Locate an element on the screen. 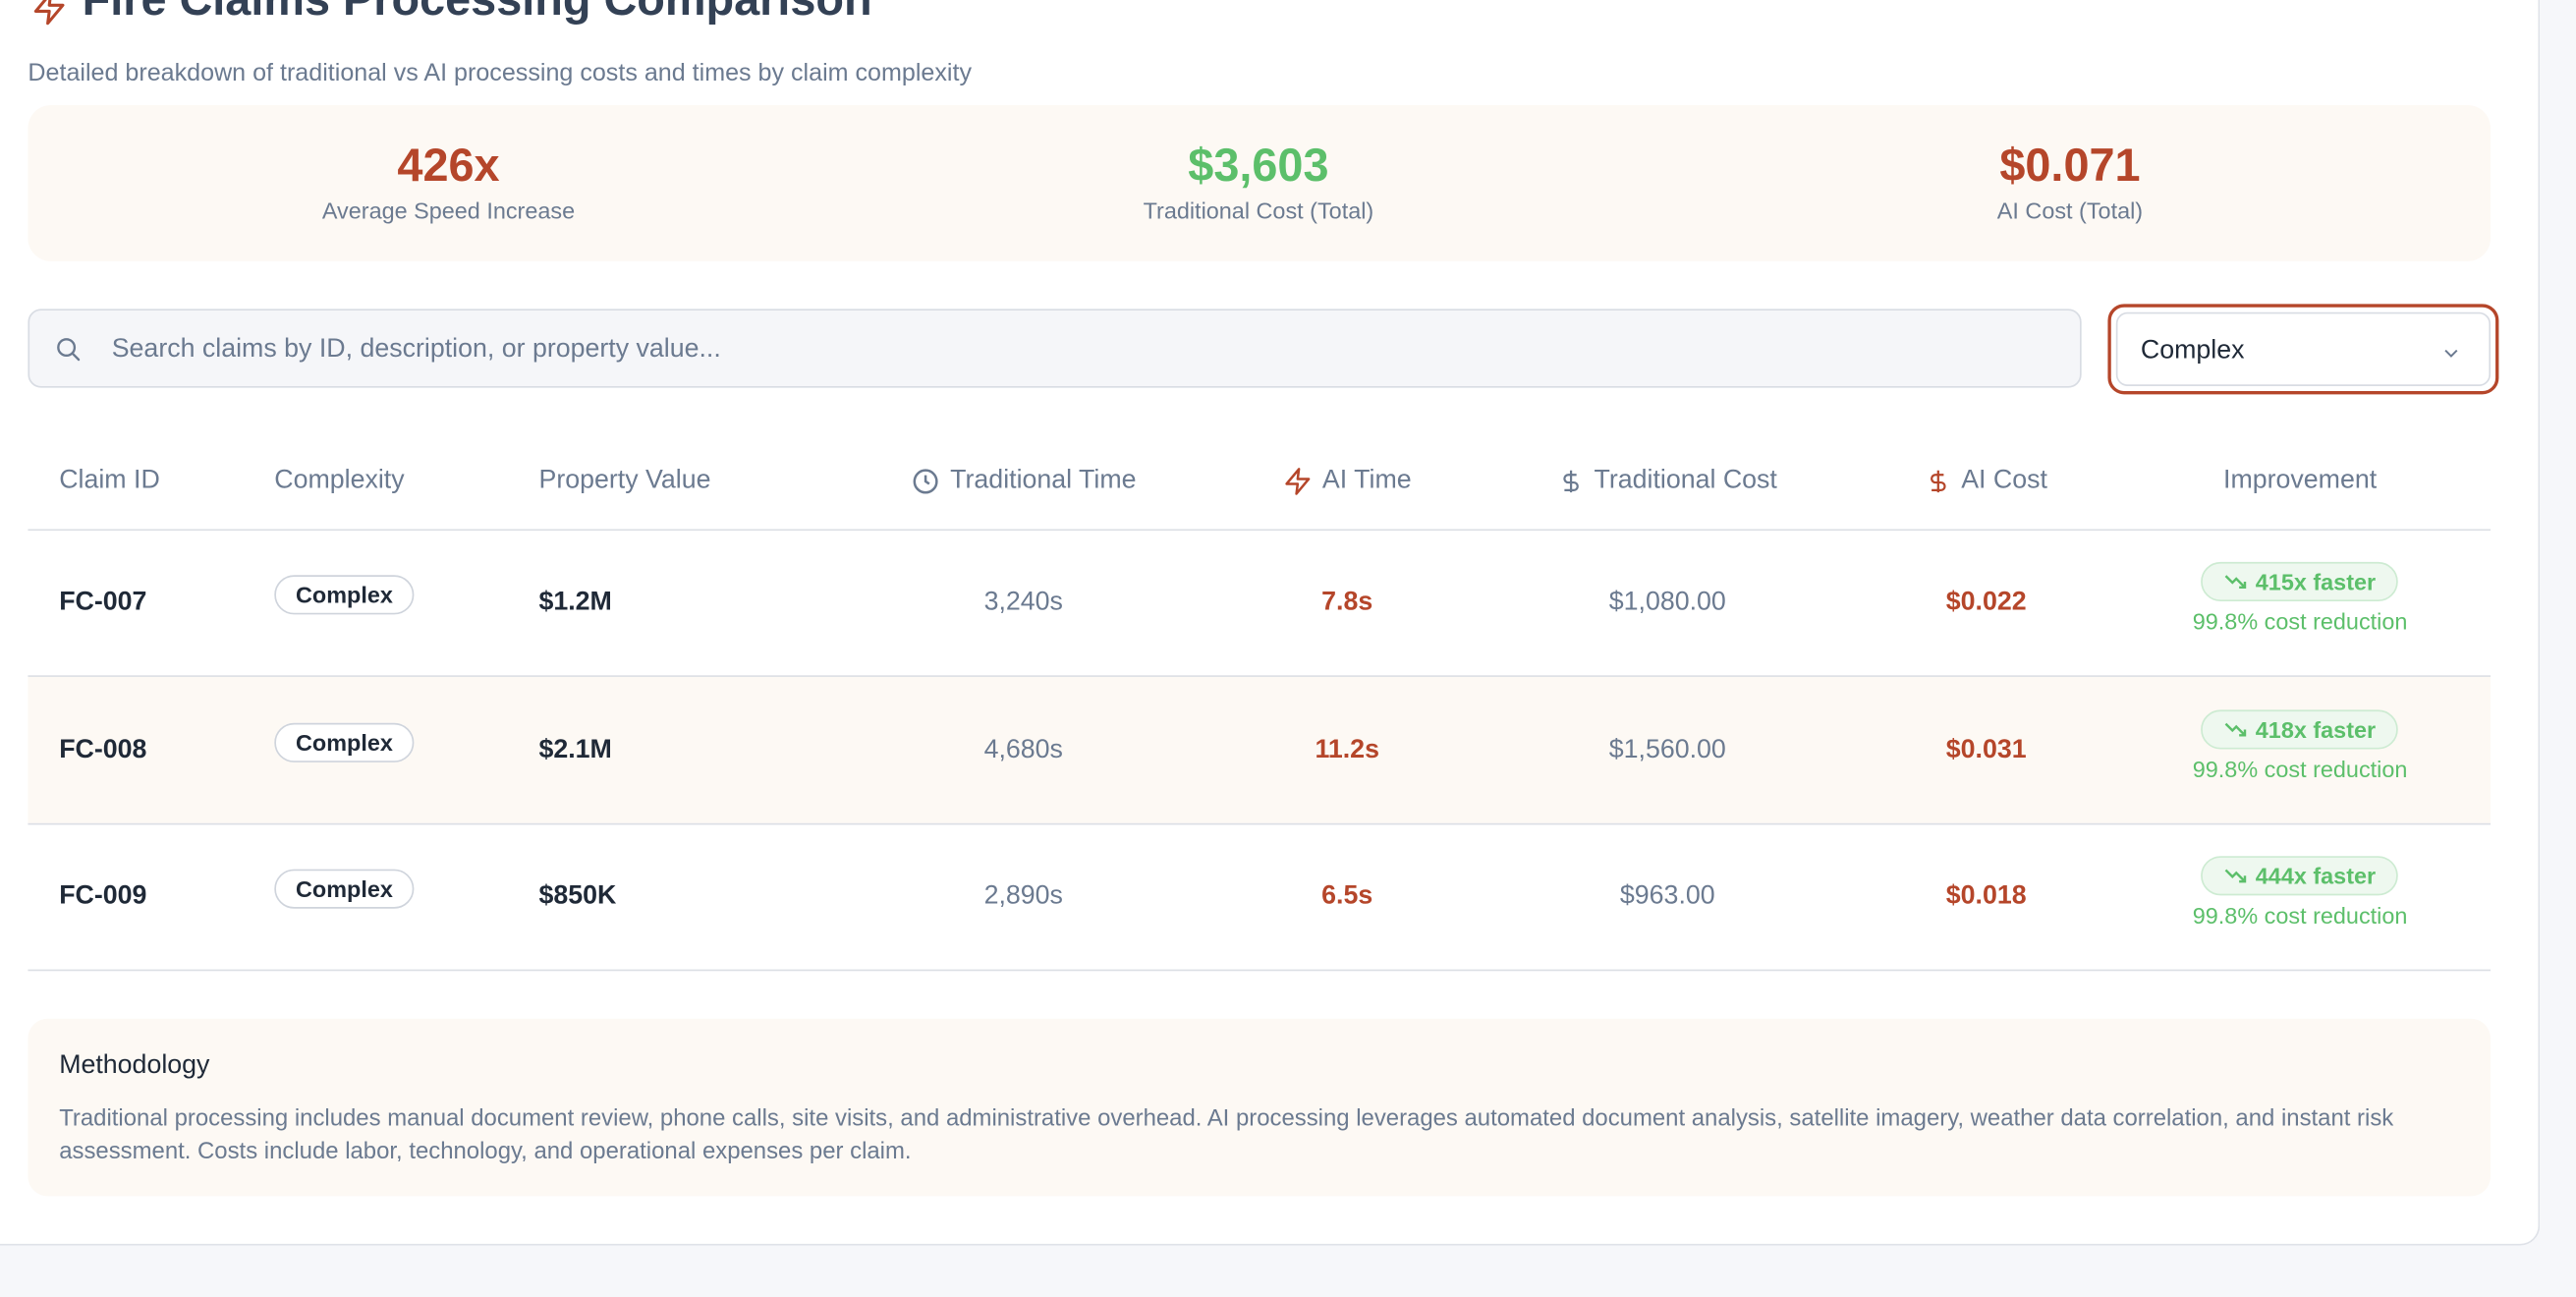 The width and height of the screenshot is (2576, 1297). stat-ai-cost: $0.071 AI Cost (Total) is located at coordinates (2070, 182).